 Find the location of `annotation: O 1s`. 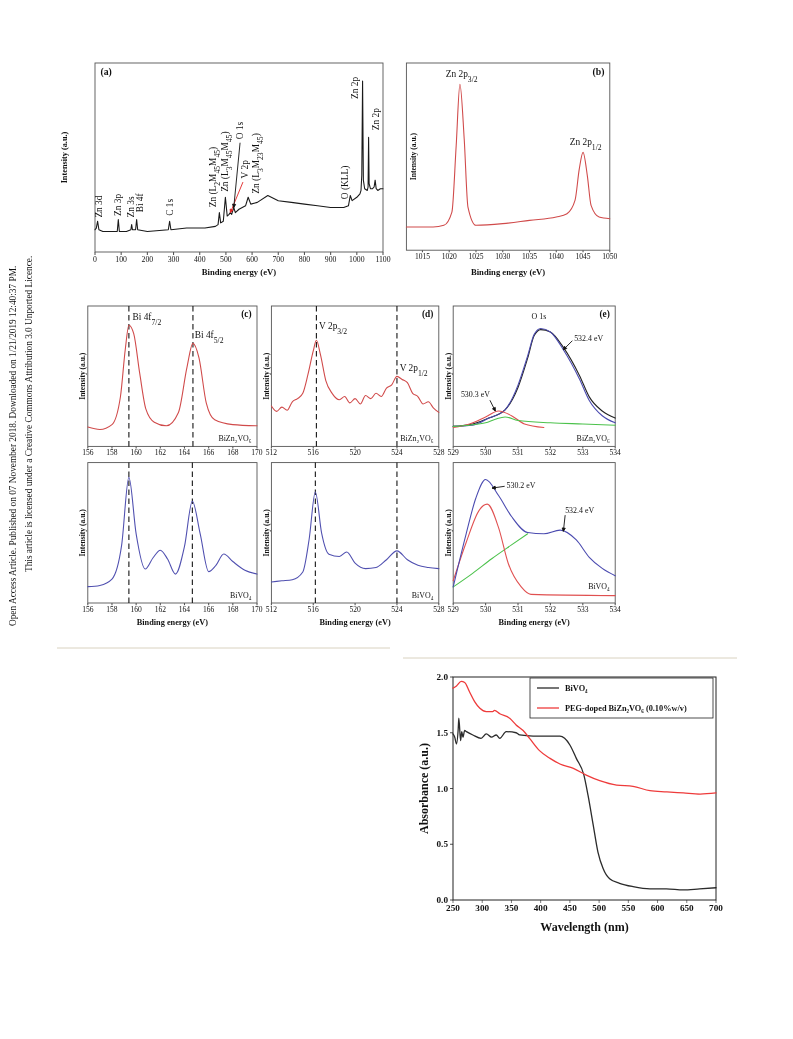

annotation: O 1s is located at coordinates (240, 130).